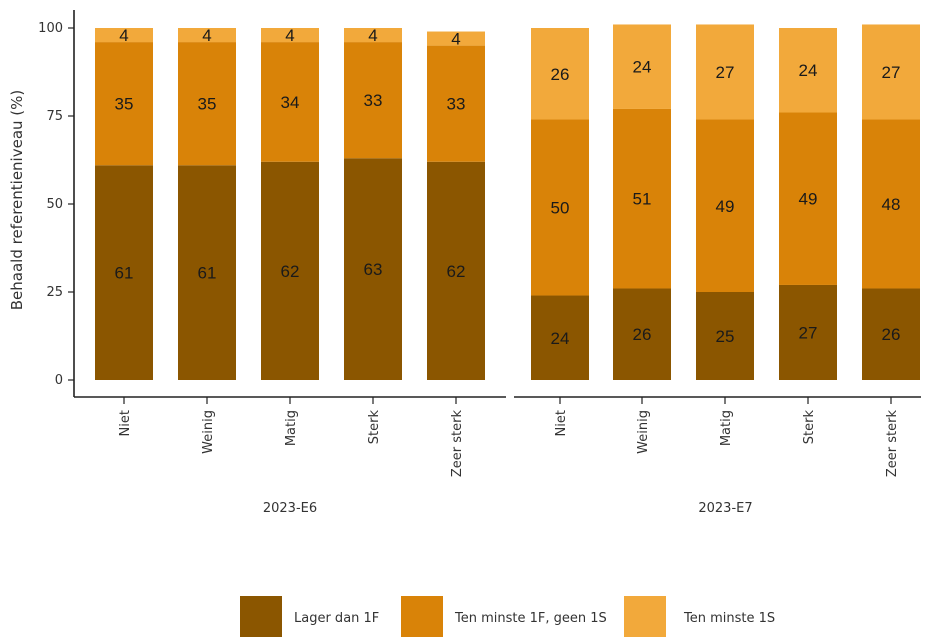 This screenshot has width=932, height=637. I want to click on bar-value-label: 34, so click(290, 102).